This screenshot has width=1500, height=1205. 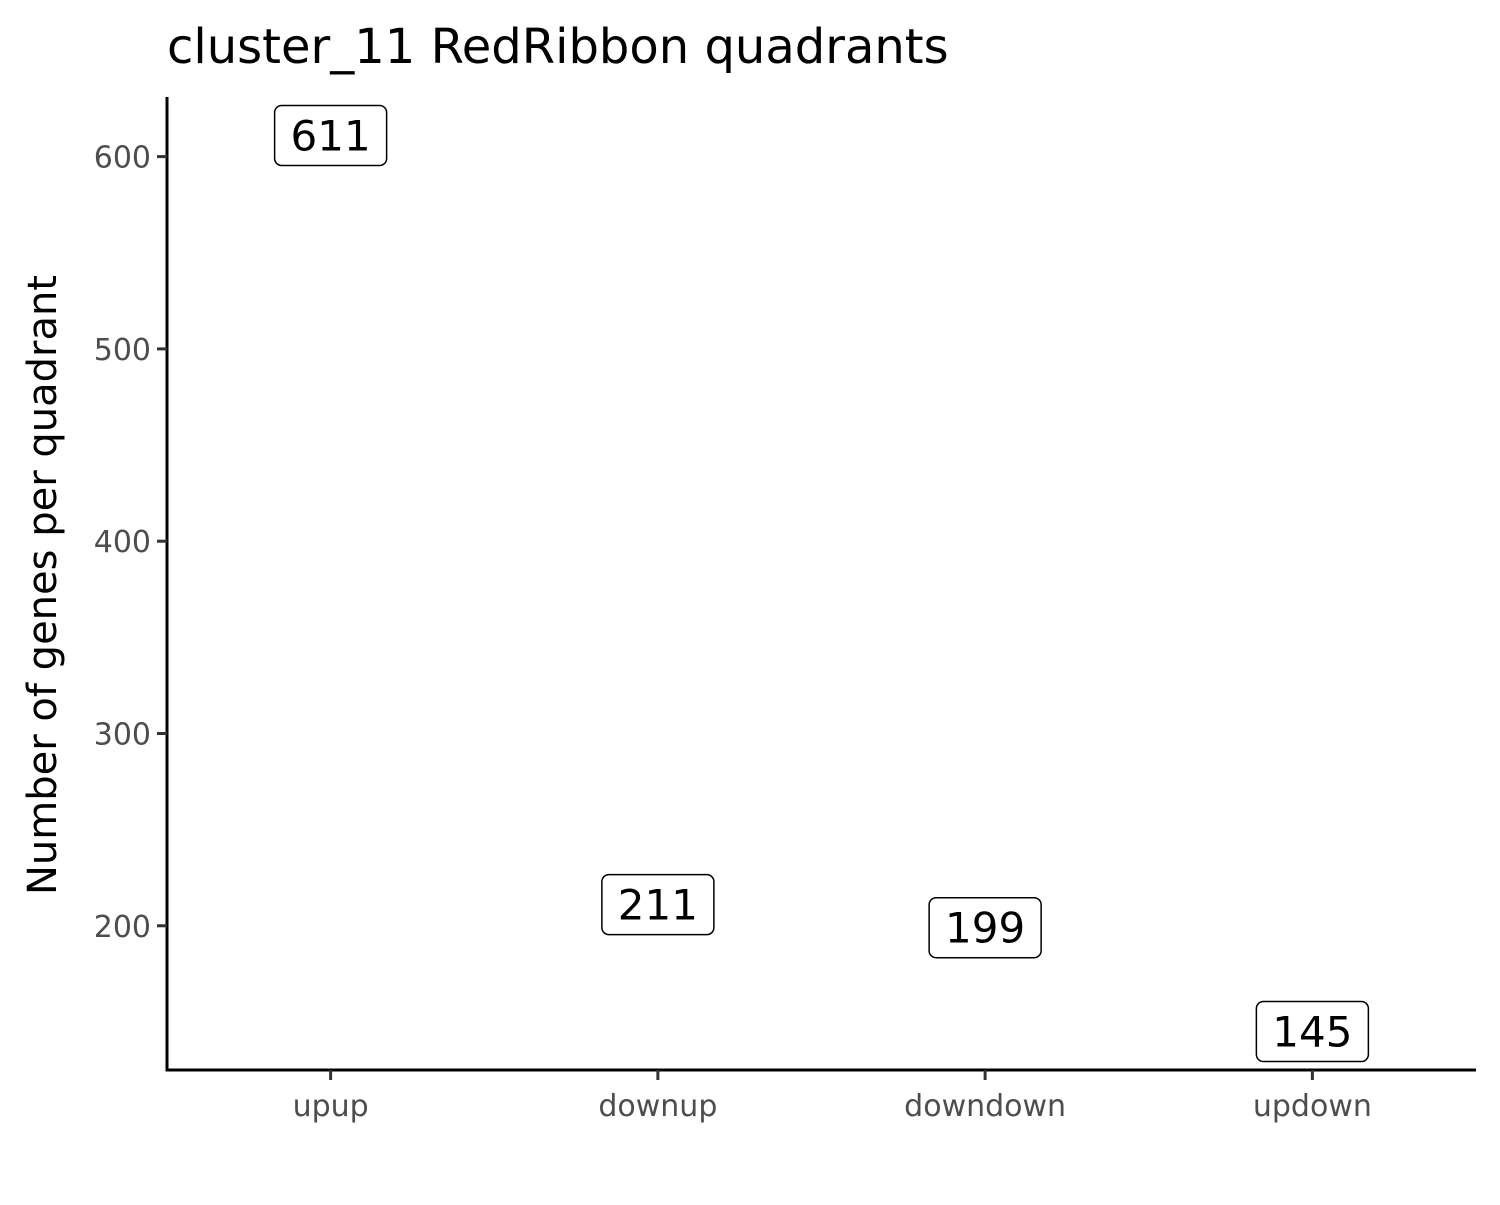 What do you see at coordinates (122, 350) in the screenshot?
I see `y-tick-label-500: 500` at bounding box center [122, 350].